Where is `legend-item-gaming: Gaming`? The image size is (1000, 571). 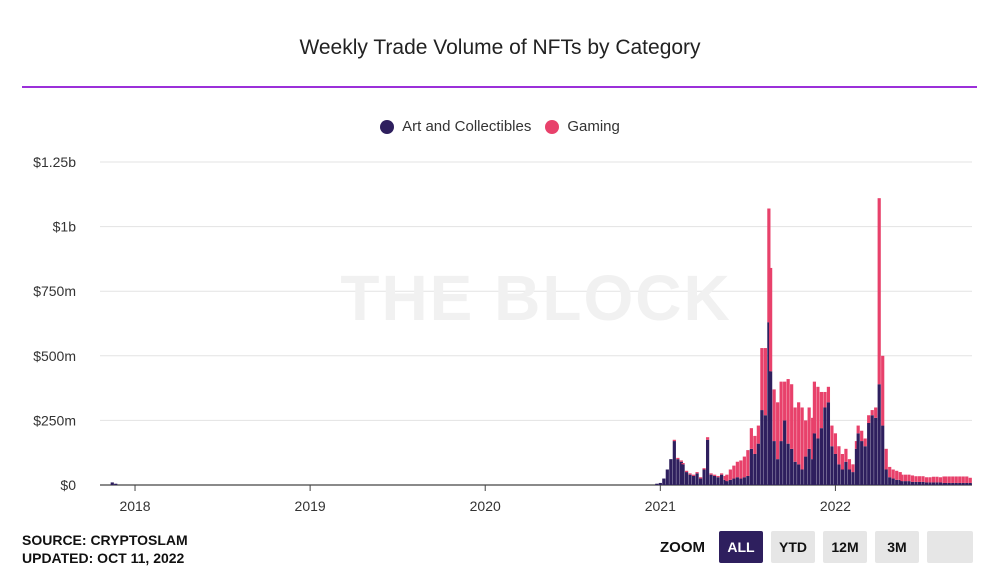
legend-item-gaming: Gaming is located at coordinates (582, 126).